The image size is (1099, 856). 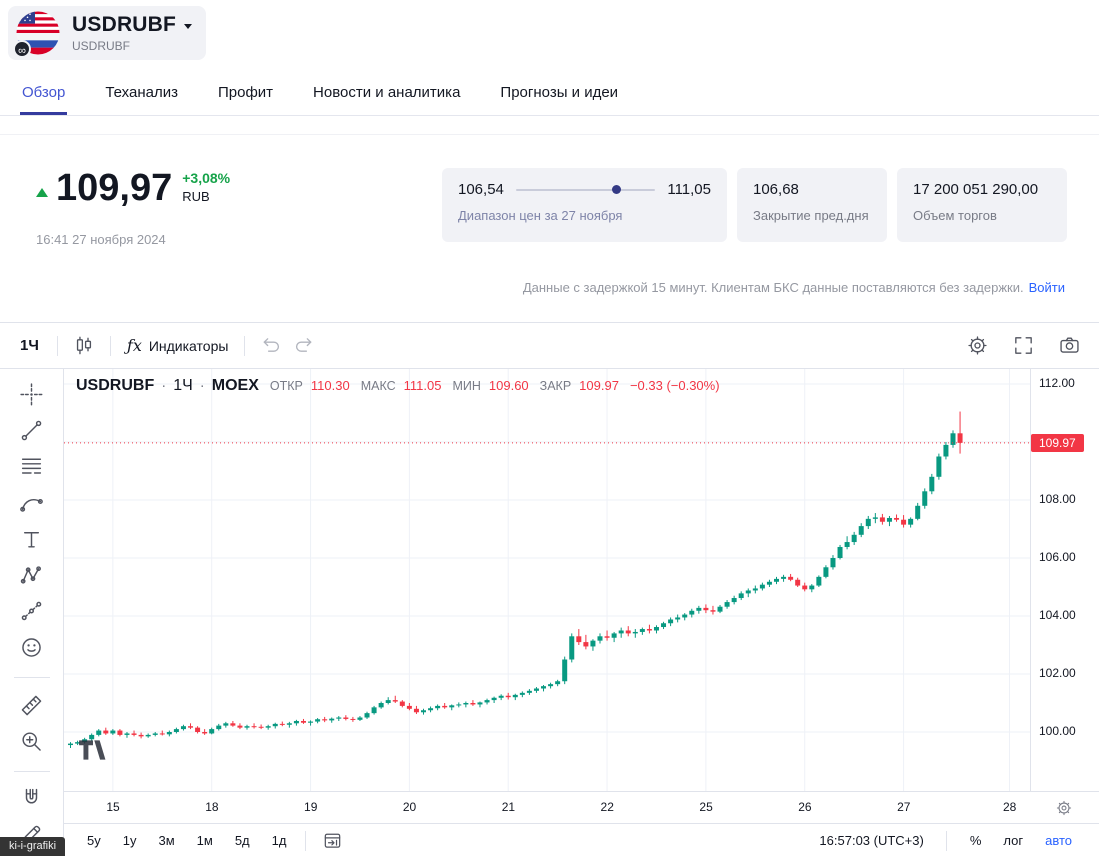 What do you see at coordinates (206, 178) in the screenshot?
I see `change-percent: +3,08%` at bounding box center [206, 178].